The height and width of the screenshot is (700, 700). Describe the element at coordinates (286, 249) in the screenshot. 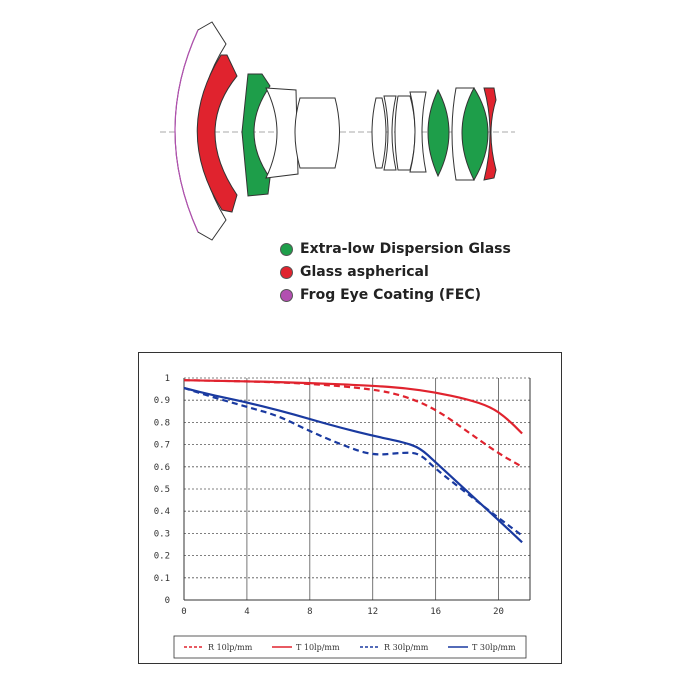

I see `green-dot-icon` at that location.